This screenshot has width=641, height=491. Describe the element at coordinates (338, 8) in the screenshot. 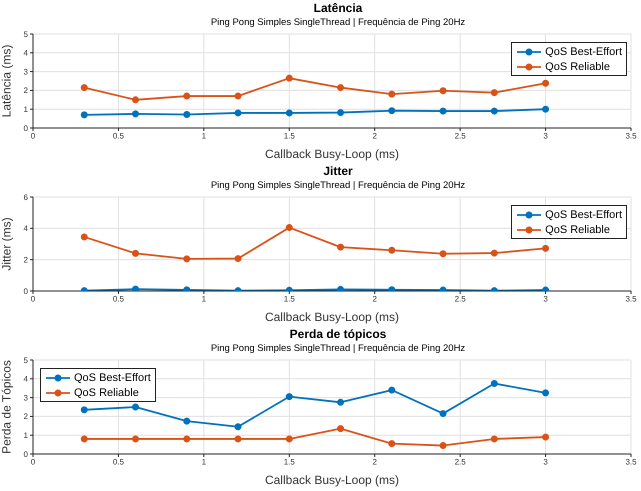

I see `chart-title: Latência` at that location.